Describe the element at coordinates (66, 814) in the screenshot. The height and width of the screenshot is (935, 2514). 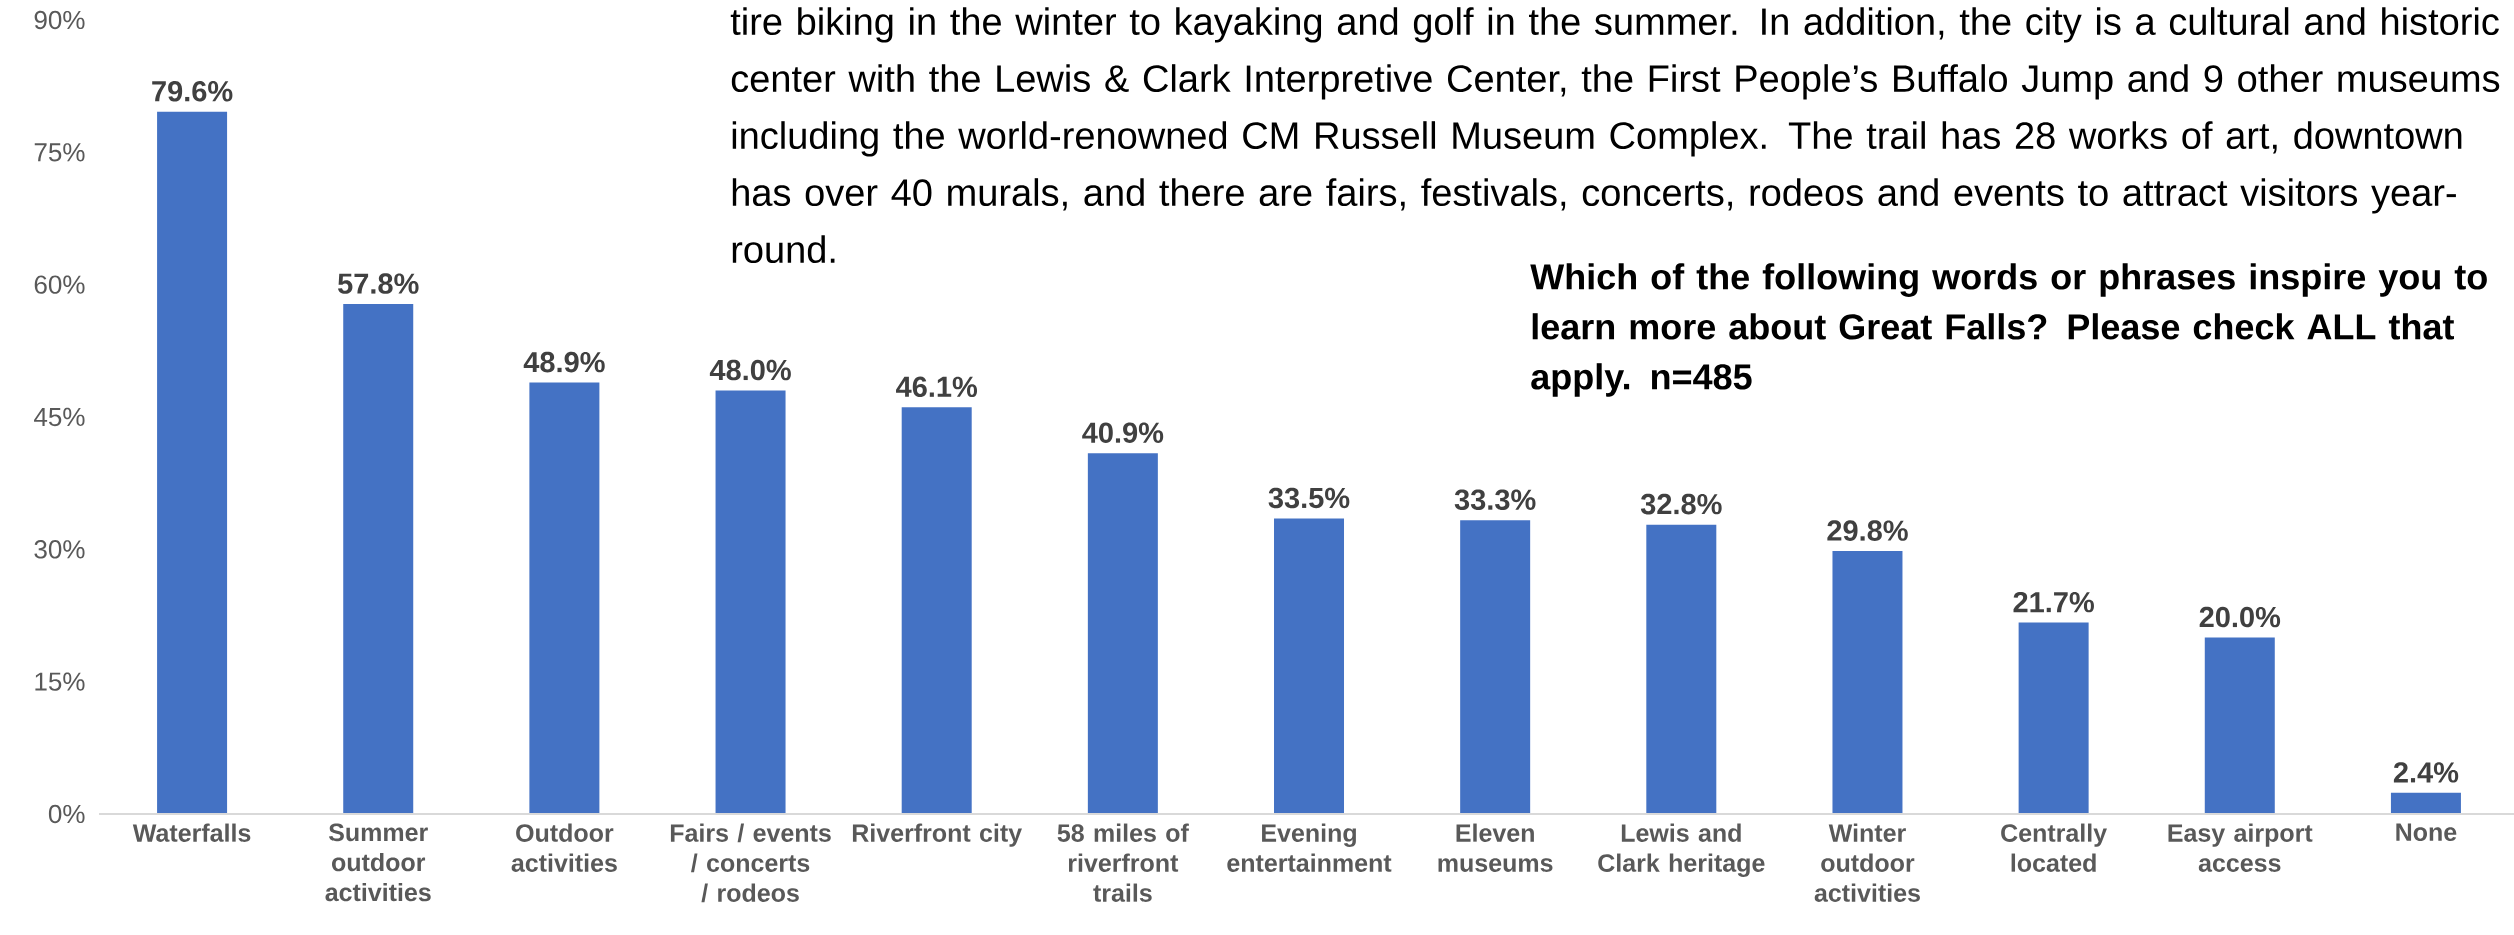
I see `y-tick-label: 0%` at that location.